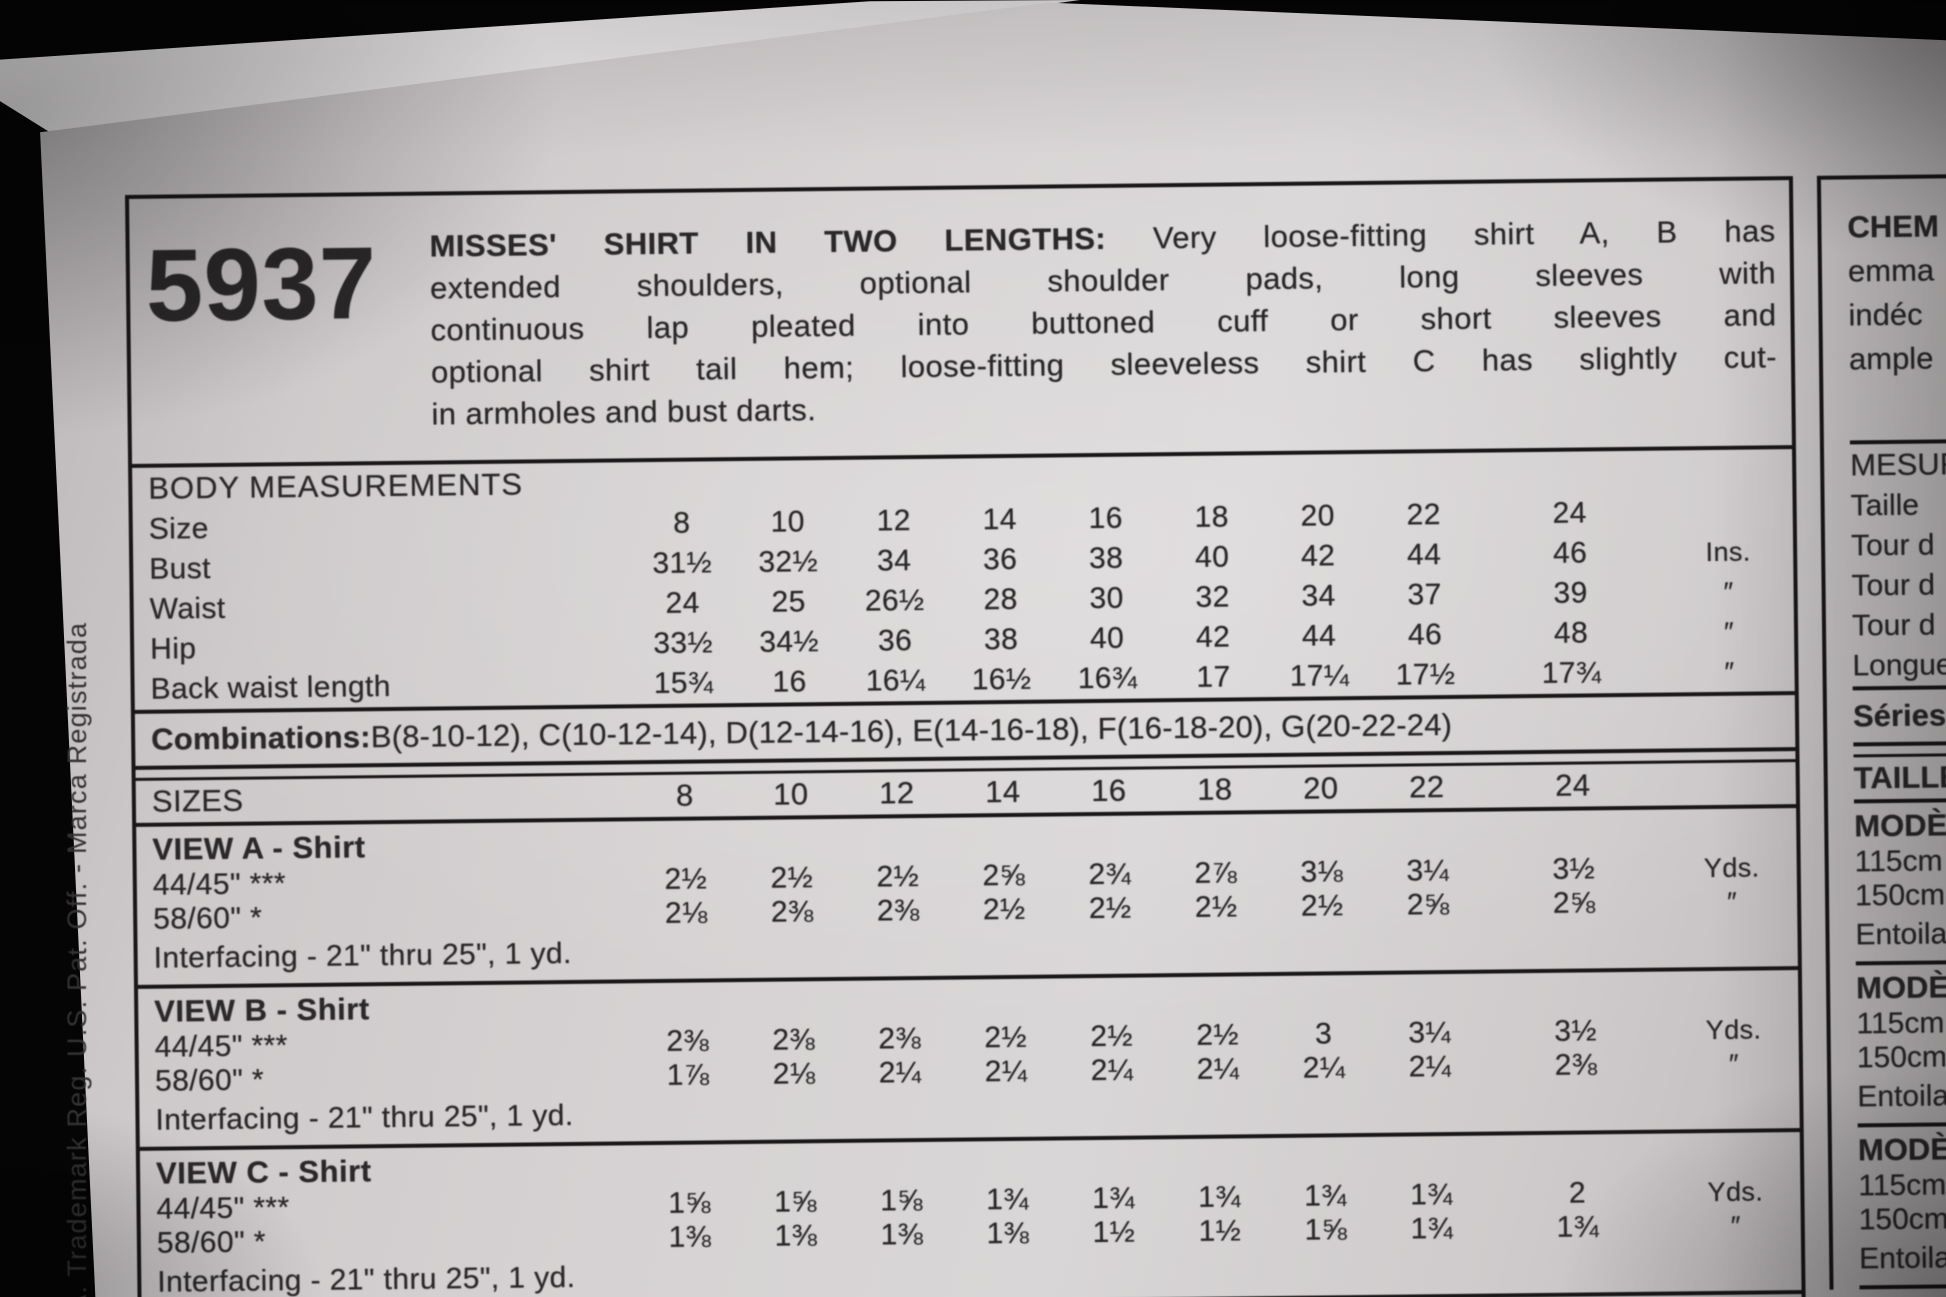 This screenshot has width=1946, height=1297. Describe the element at coordinates (688, 1075) in the screenshot. I see `cell-value: 1⅞` at that location.